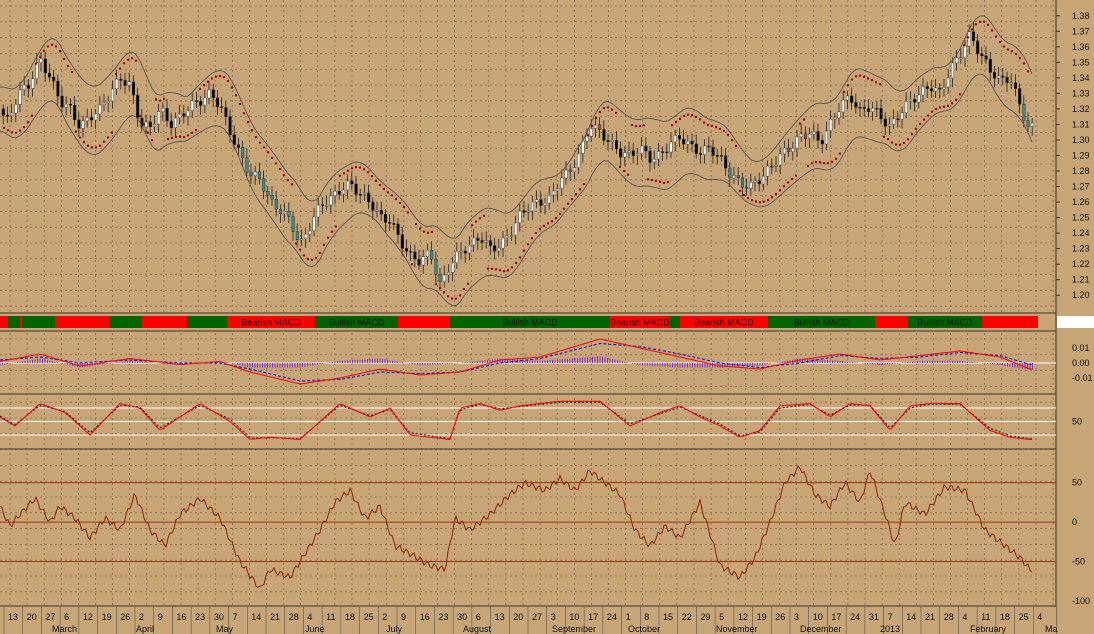 This screenshot has height=634, width=1094. Describe the element at coordinates (737, 629) in the screenshot. I see `month-label: November` at that location.